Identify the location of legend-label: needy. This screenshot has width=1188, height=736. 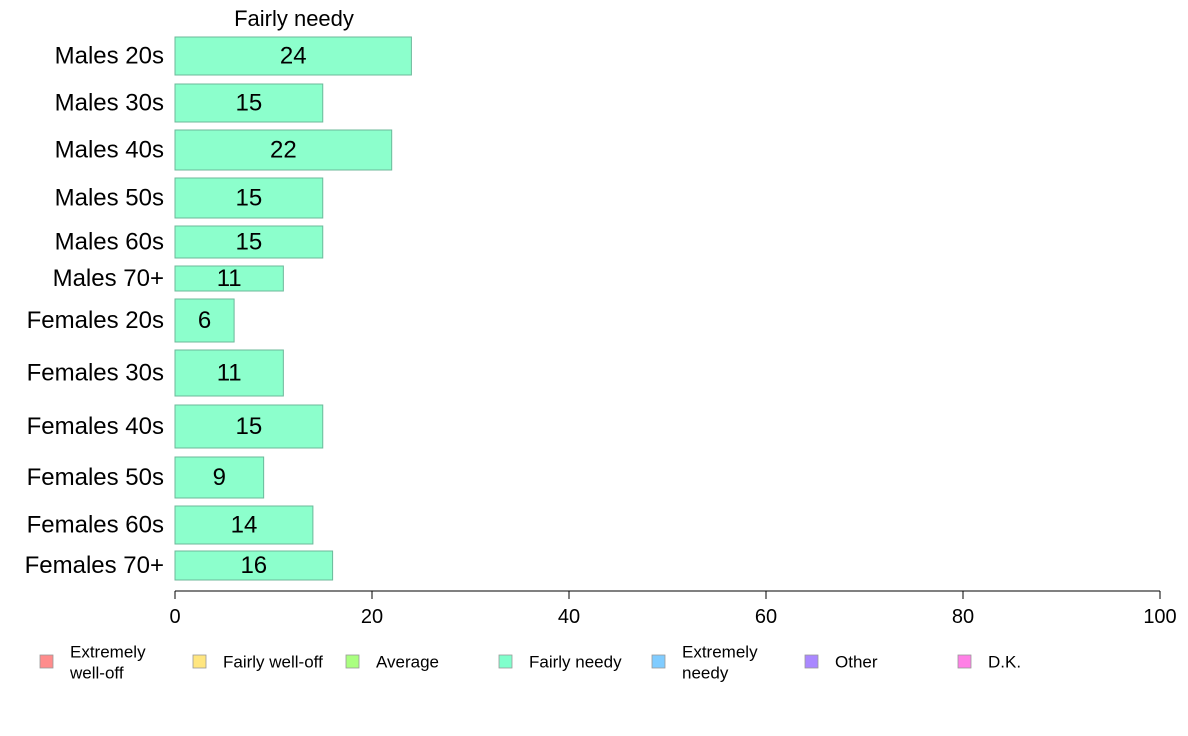
(705, 673).